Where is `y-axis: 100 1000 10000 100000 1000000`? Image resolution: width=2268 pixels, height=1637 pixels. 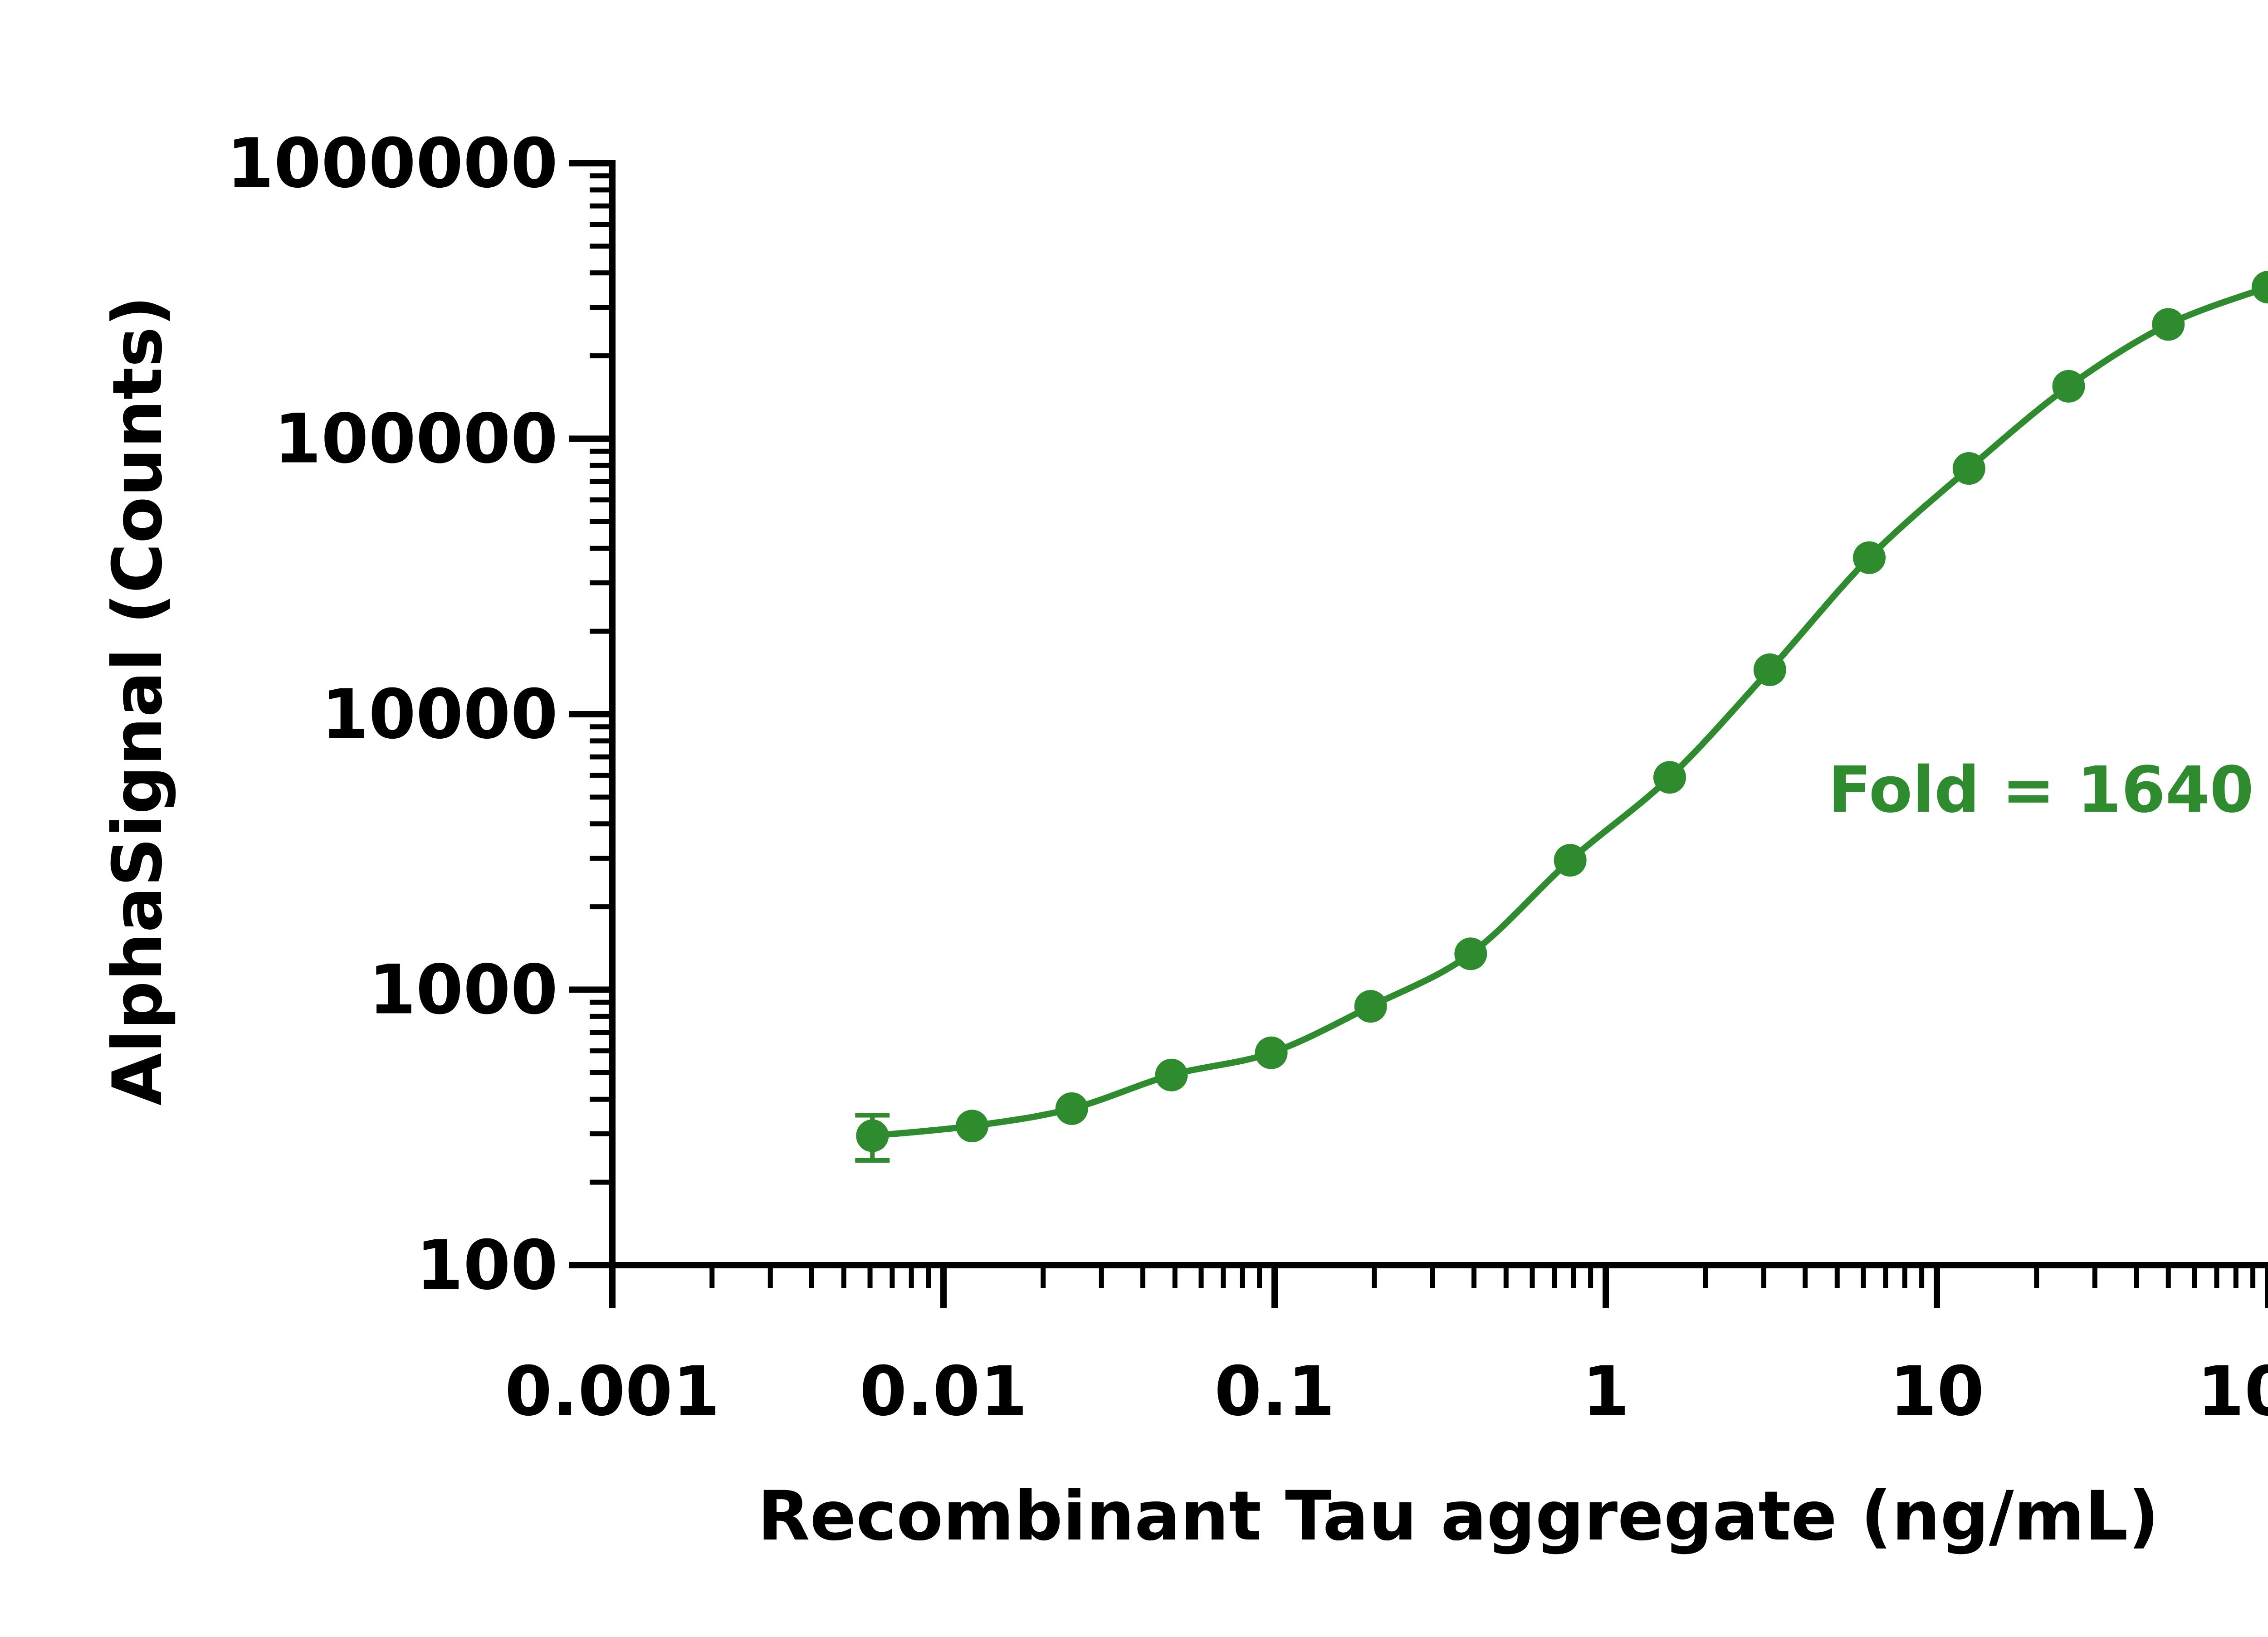
y-axis: 100 1000 10000 100000 1000000 is located at coordinates (421, 714).